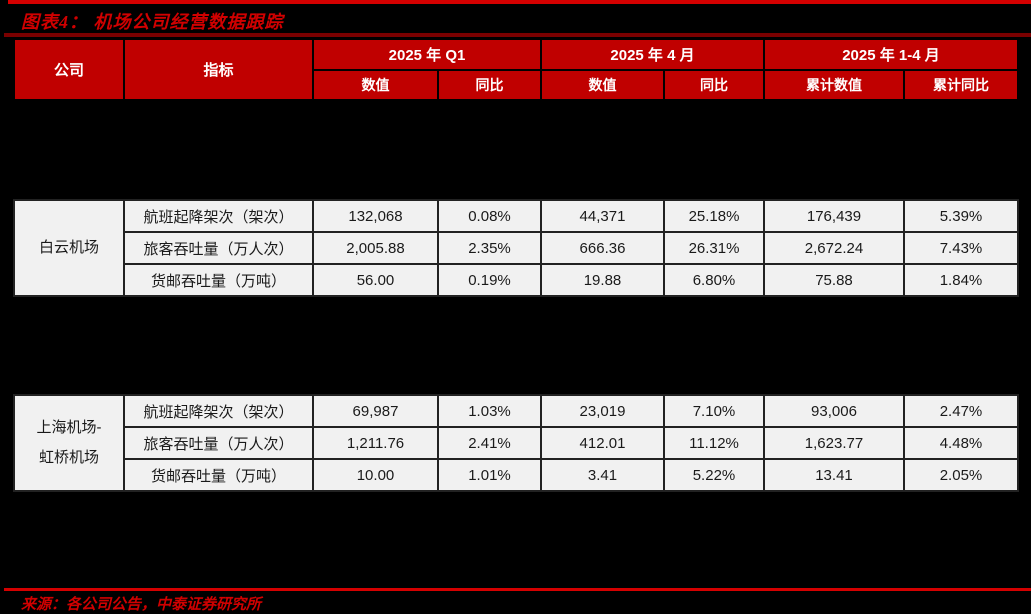 The height and width of the screenshot is (614, 1031). Describe the element at coordinates (375, 248) in the screenshot. I see `data-cell: 2,005.88` at that location.